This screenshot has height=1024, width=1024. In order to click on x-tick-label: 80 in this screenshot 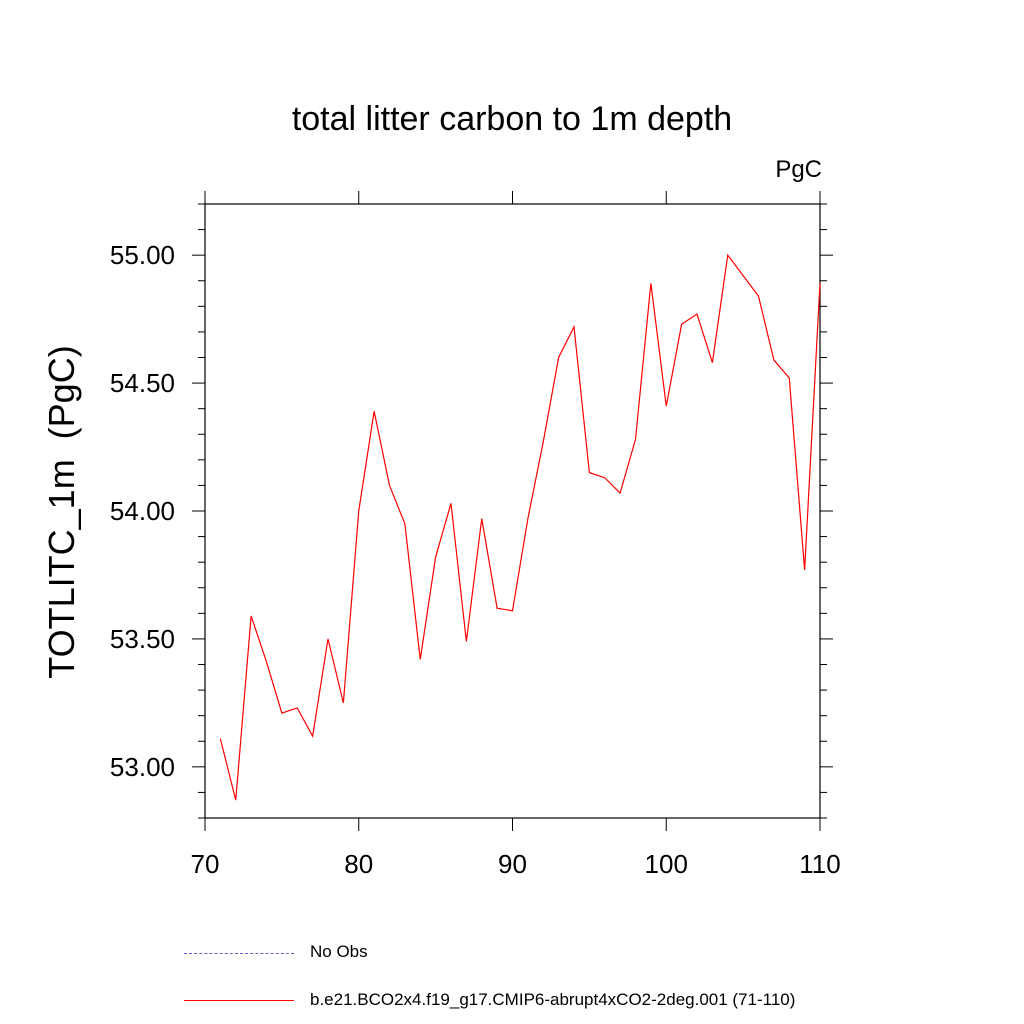, I will do `click(358, 864)`.